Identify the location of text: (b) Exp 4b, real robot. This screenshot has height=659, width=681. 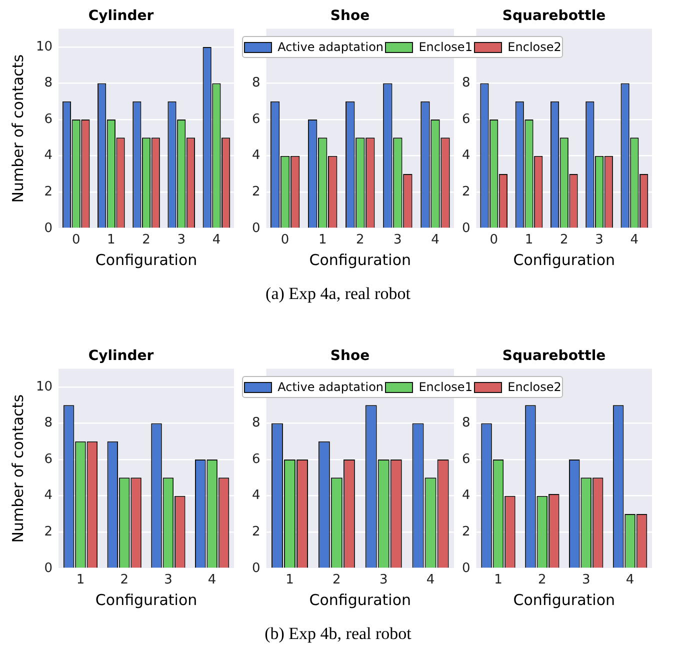
(338, 634).